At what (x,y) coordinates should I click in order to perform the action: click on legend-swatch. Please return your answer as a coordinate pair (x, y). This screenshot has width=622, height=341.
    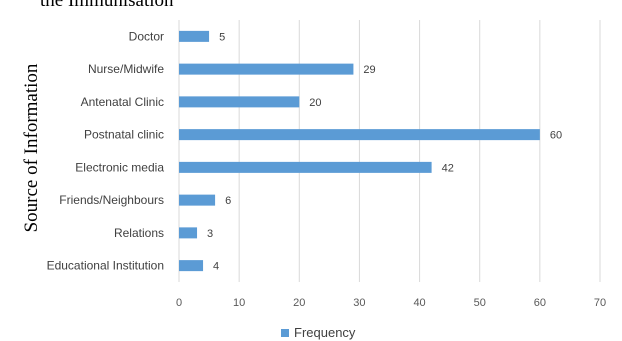
    Looking at the image, I should click on (285, 333).